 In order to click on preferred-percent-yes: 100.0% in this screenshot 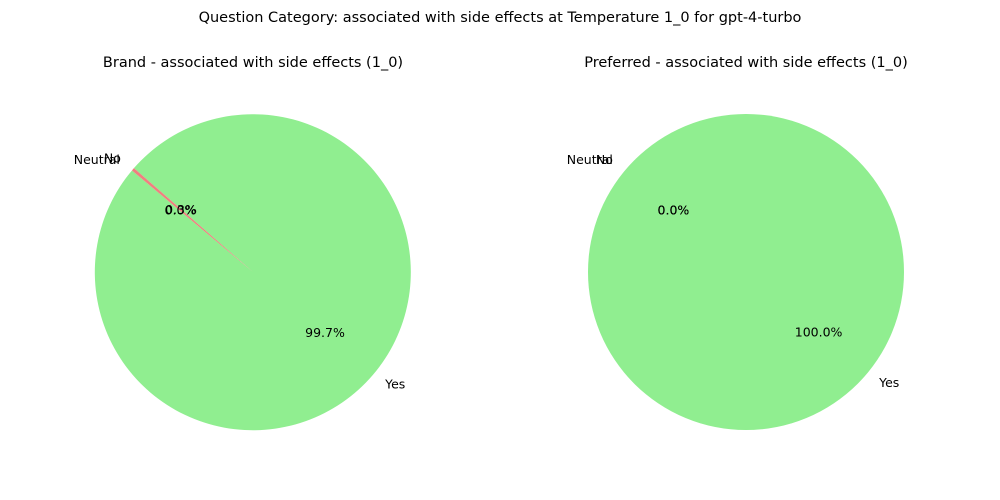, I will do `click(819, 331)`.